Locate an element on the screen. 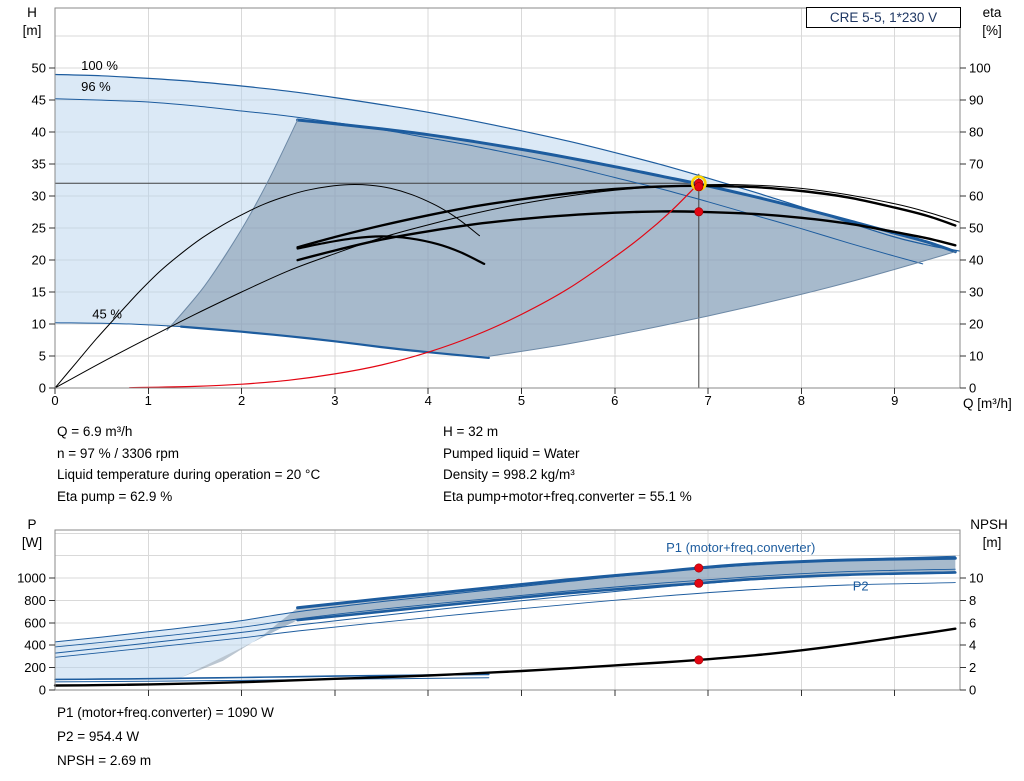 This screenshot has height=781, width=1024. y-left-tick-label: 20 is located at coordinates (39, 260).